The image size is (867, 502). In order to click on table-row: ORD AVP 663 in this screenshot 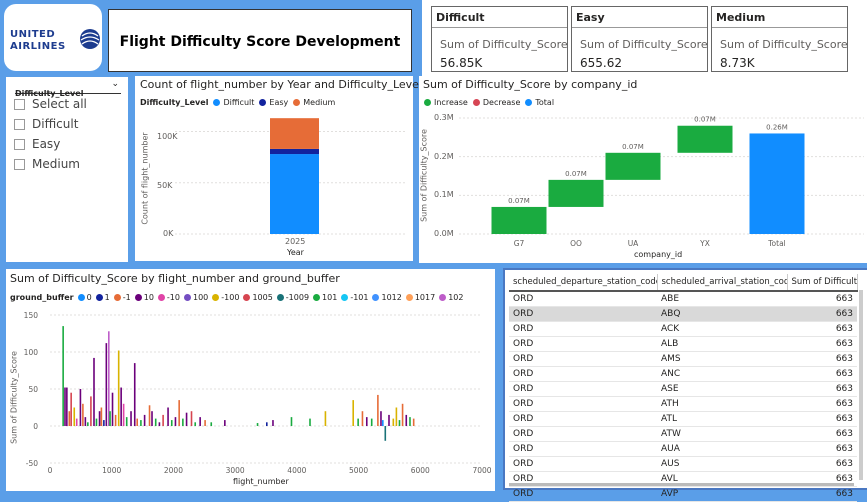, I will do `click(683, 494)`.